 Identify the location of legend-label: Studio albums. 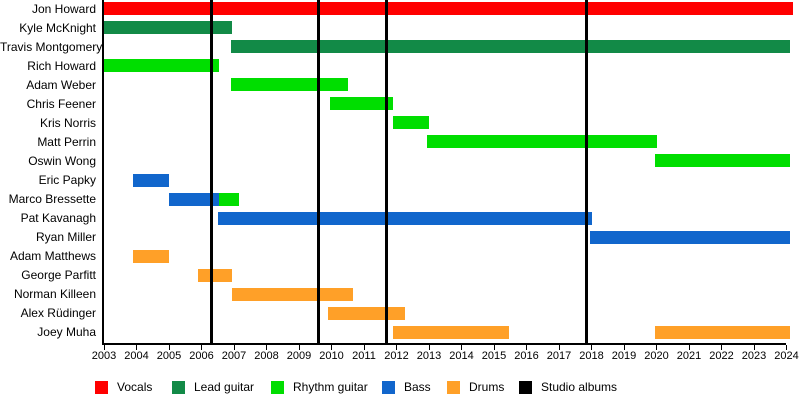
(579, 387).